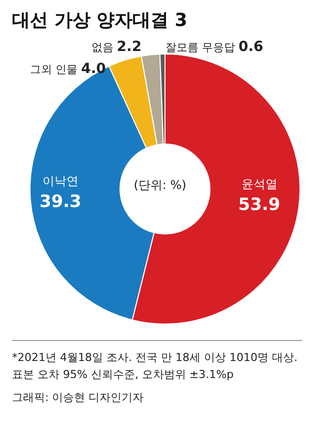 This screenshot has width=320, height=434. Describe the element at coordinates (104, 47) in the screenshot. I see `slice-label: 없음` at that location.